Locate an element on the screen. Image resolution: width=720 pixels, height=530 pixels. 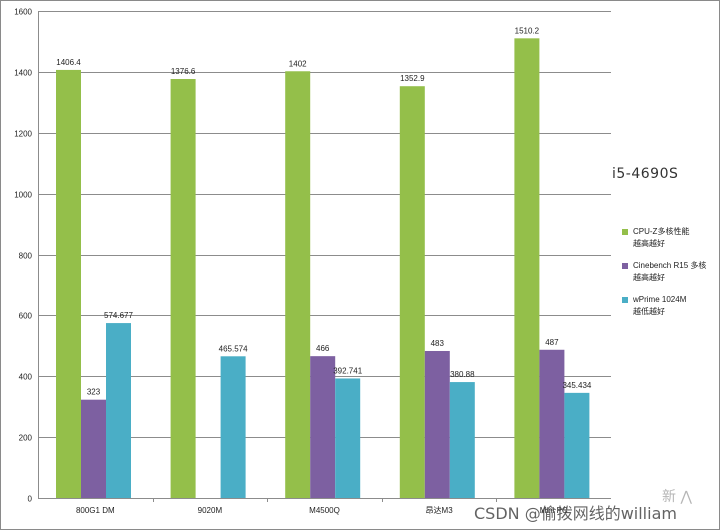
data-label: 380.88 is located at coordinates (462, 374).